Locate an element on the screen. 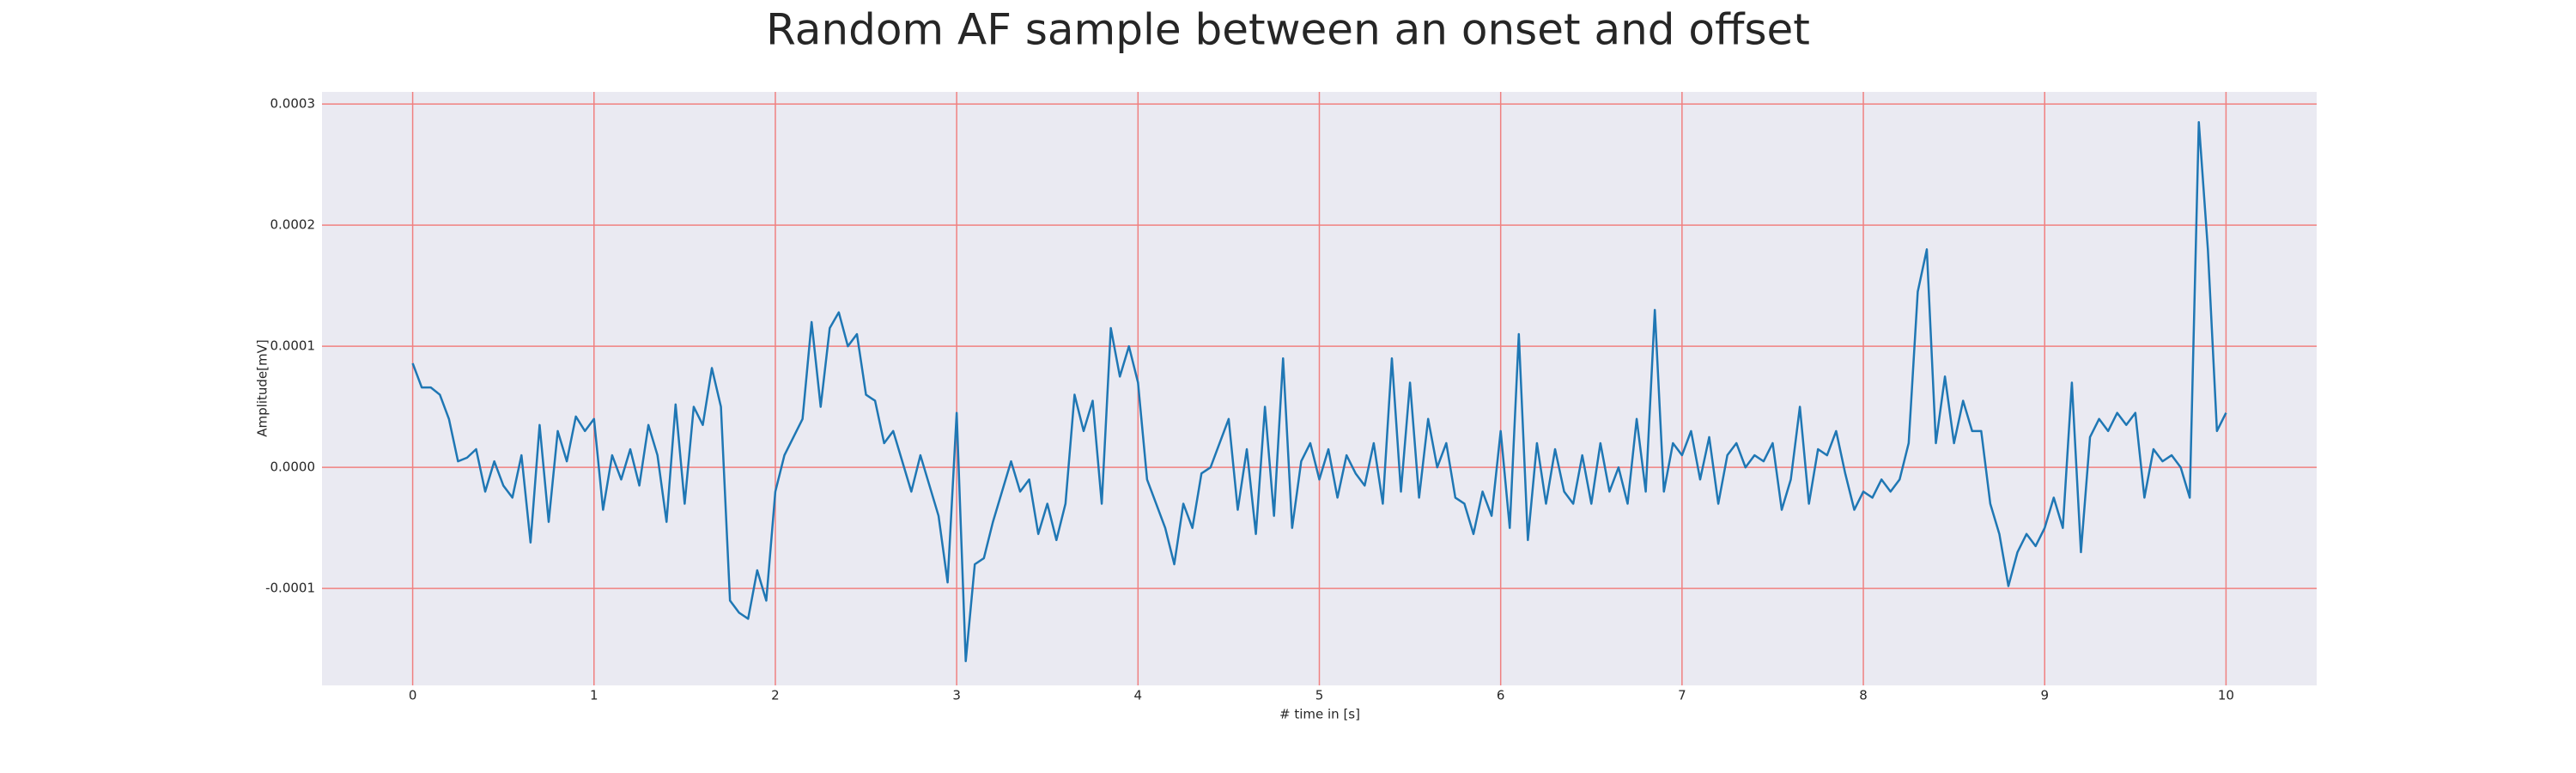 The image size is (2576, 773). x-tick-label: 5 is located at coordinates (1319, 695).